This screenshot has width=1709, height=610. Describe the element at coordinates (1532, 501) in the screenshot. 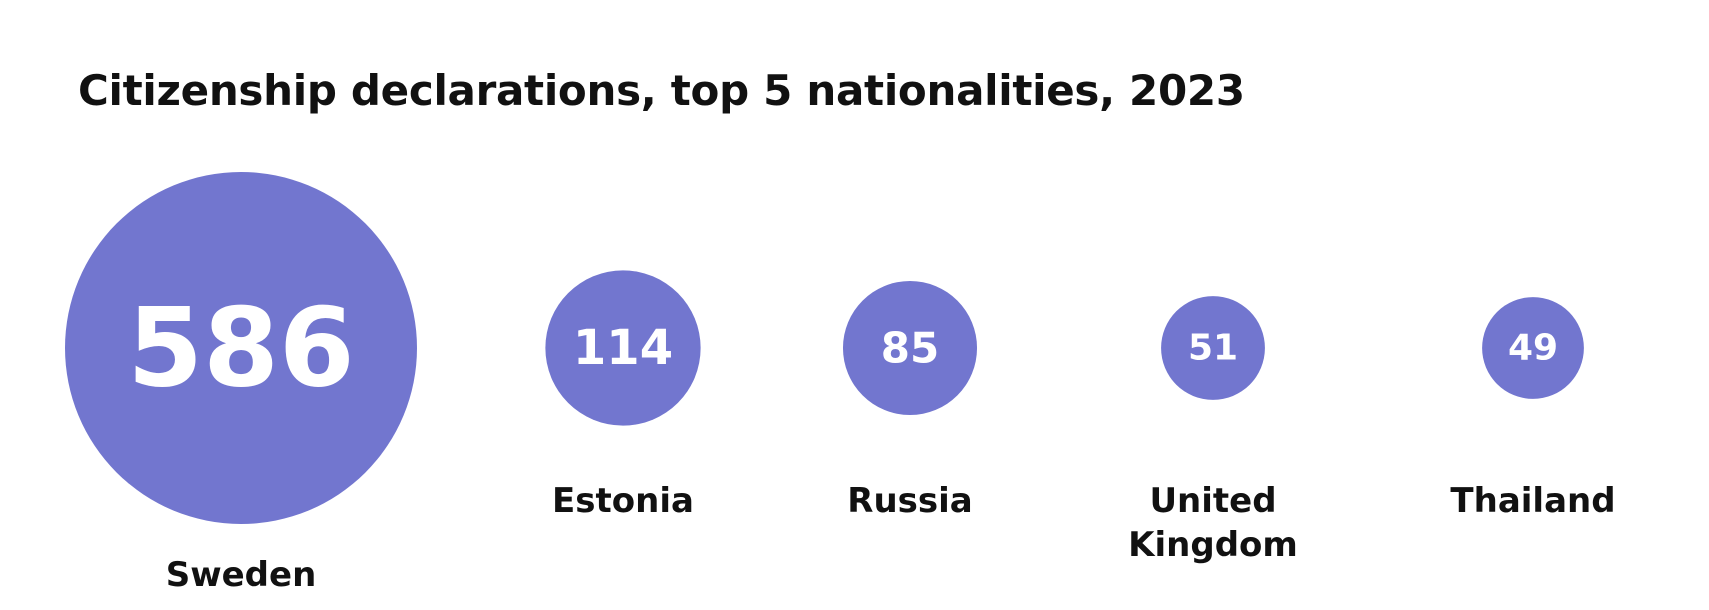

I see `category-label-thailand: Thailand` at that location.